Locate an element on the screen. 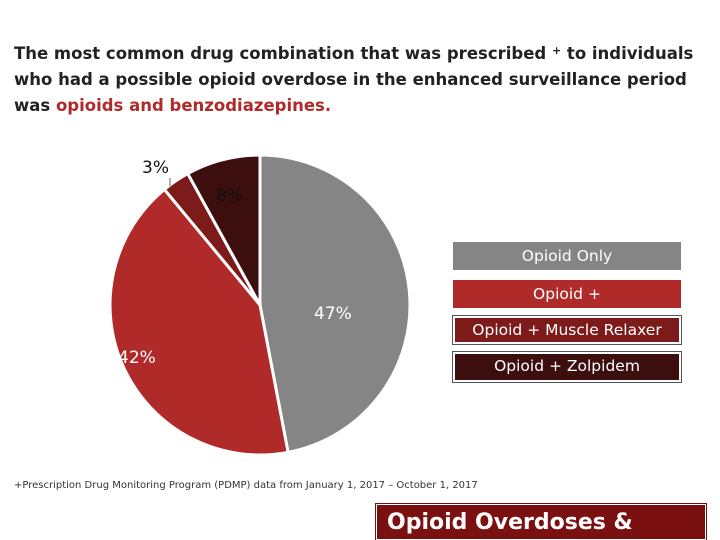 The width and height of the screenshot is (720, 540). headline-accent: opioids and benzodiazepines is located at coordinates (190, 105).